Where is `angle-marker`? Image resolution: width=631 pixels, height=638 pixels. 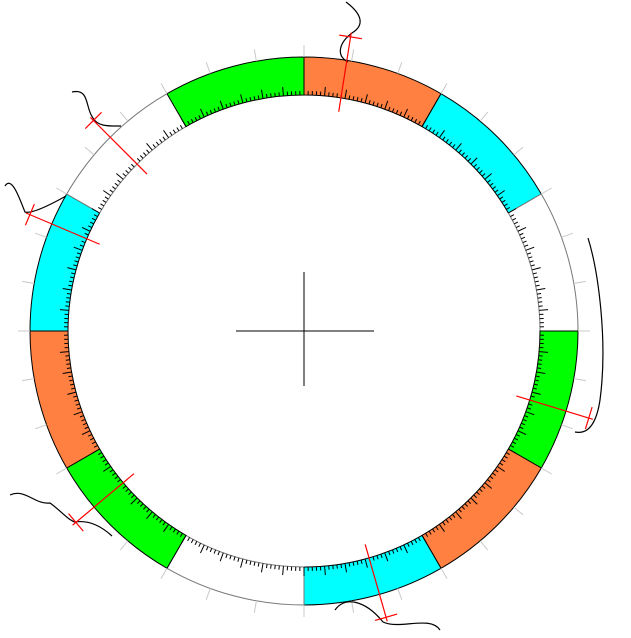 angle-marker is located at coordinates (381, 583).